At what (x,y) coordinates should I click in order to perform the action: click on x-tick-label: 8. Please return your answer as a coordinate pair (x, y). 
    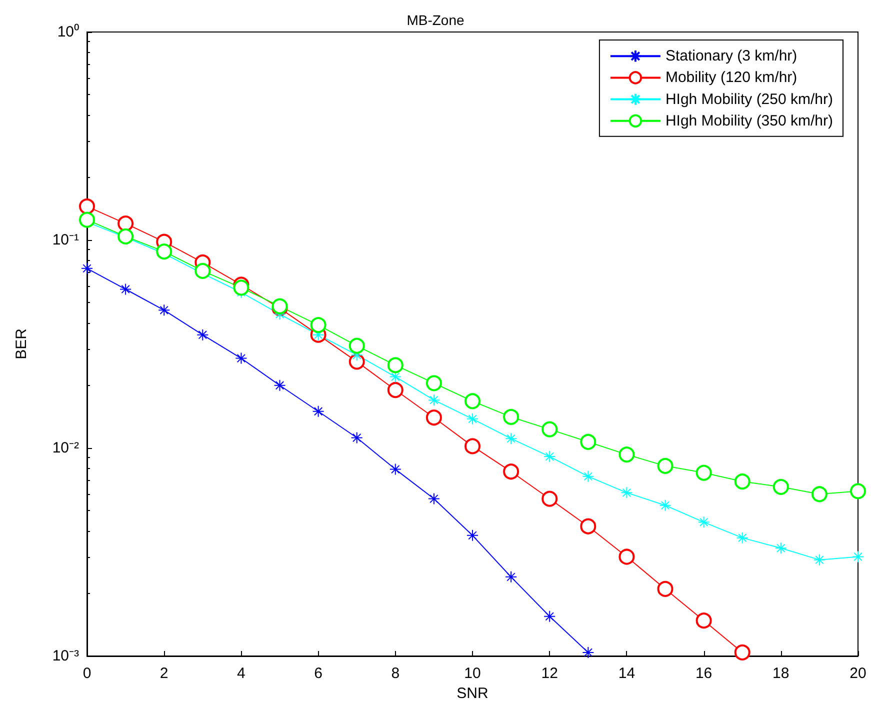
    Looking at the image, I should click on (395, 673).